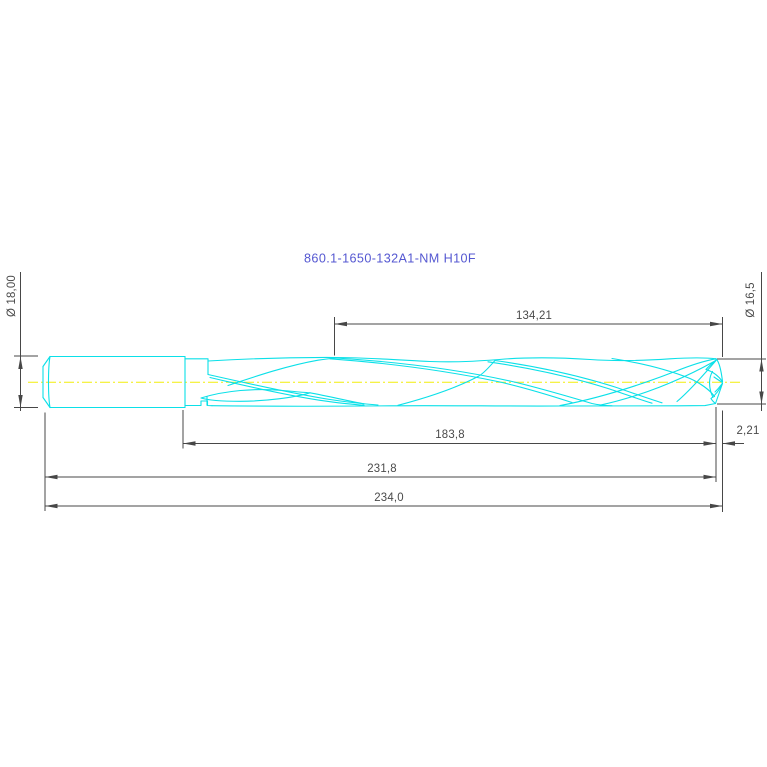 This screenshot has height=767, width=767. Describe the element at coordinates (26, 341) in the screenshot. I see `dimension-shank-diameter` at that location.